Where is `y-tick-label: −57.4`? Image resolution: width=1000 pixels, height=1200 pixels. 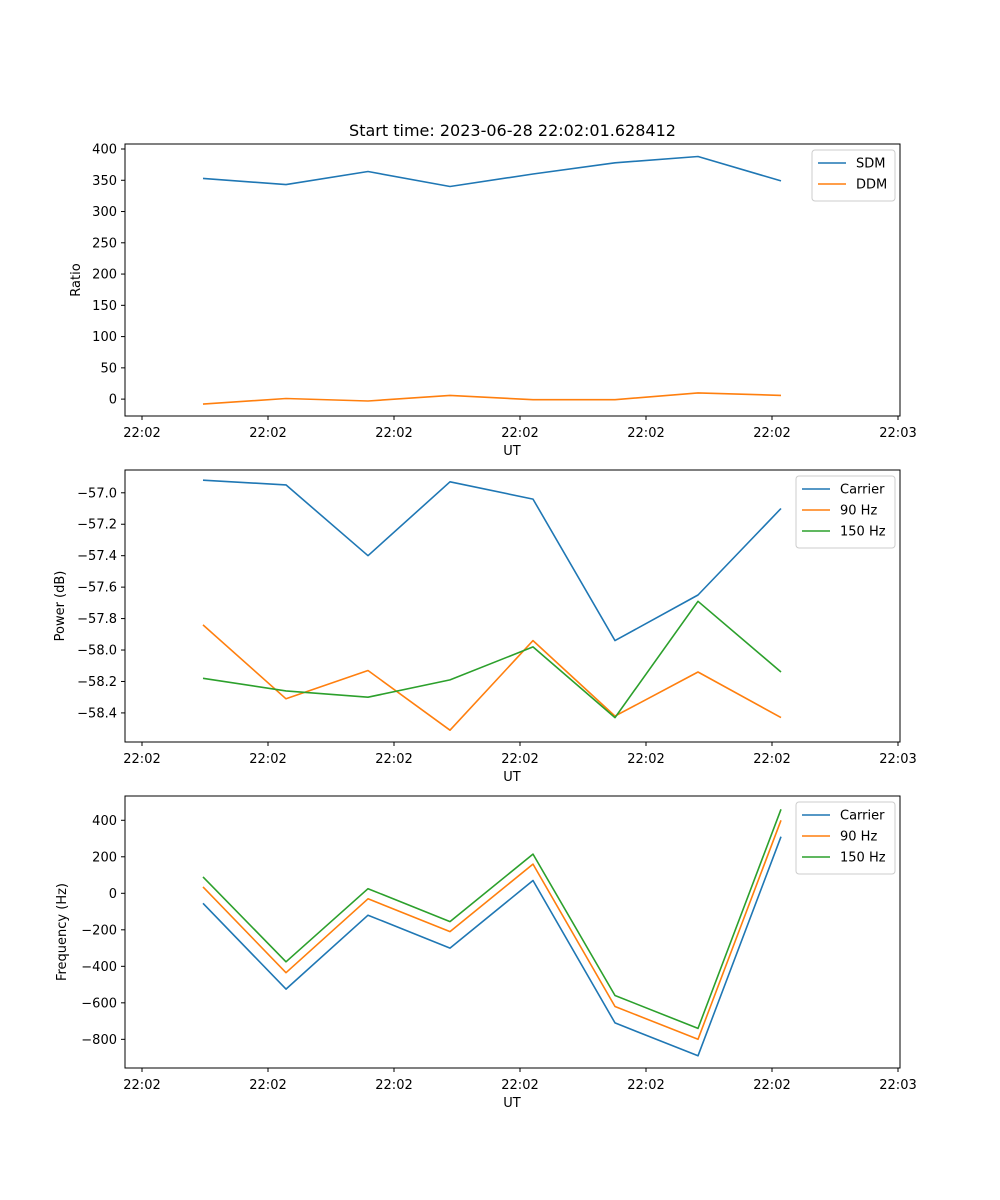 y-tick-label: −57.4 is located at coordinates (97, 556).